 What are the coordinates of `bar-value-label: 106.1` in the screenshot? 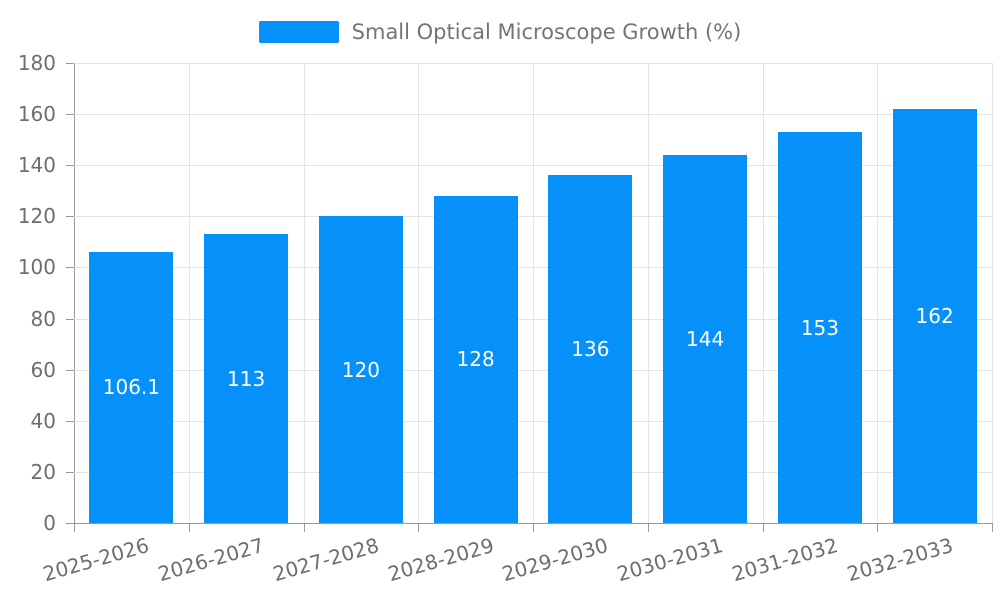 It's located at (131, 387).